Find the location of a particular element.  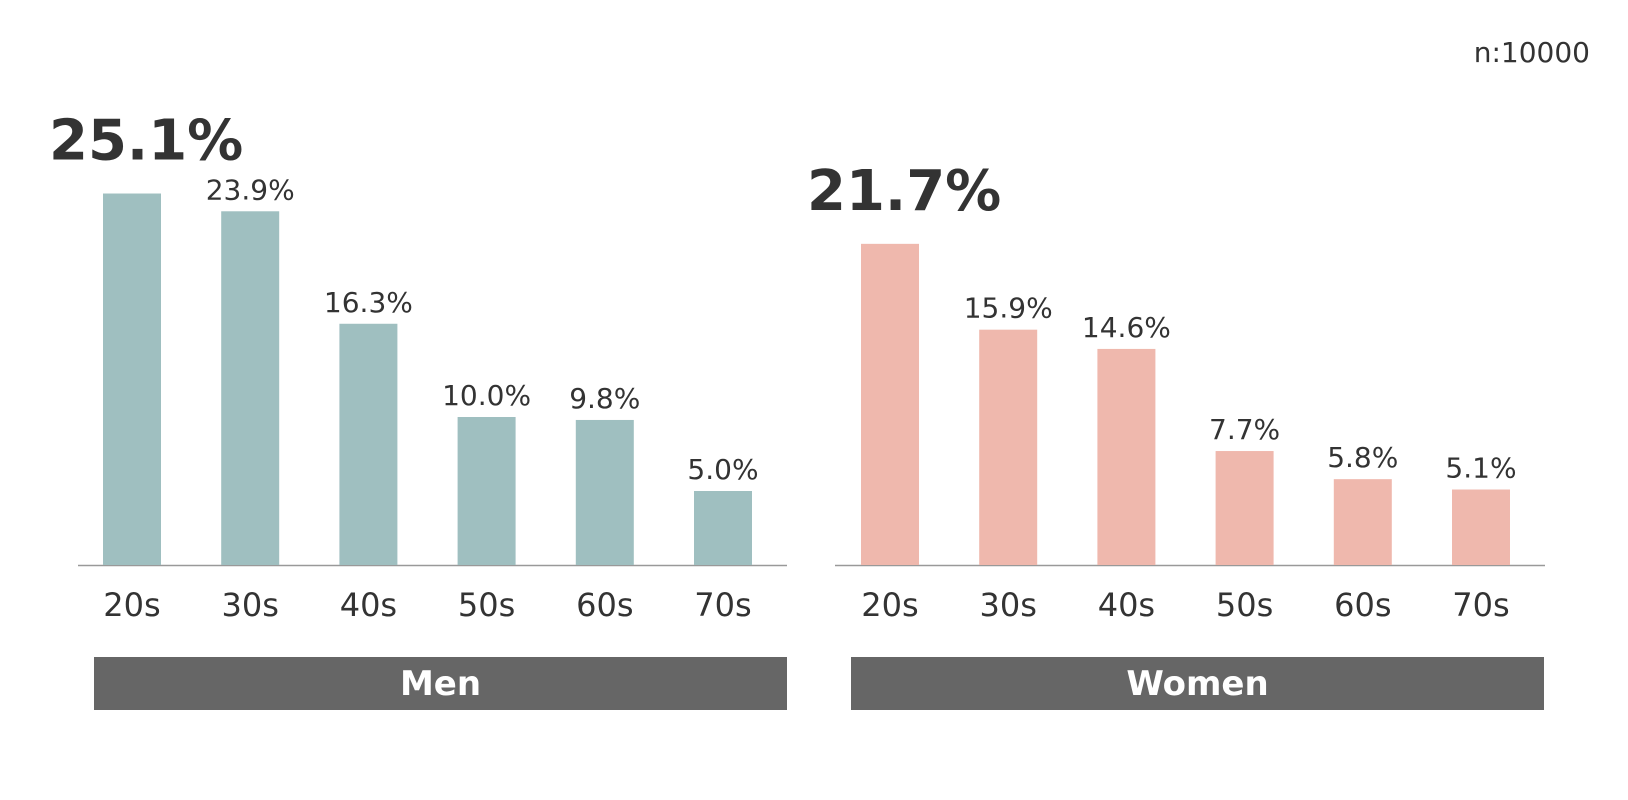

value-label-men-40s: 16.3% is located at coordinates (368, 302).